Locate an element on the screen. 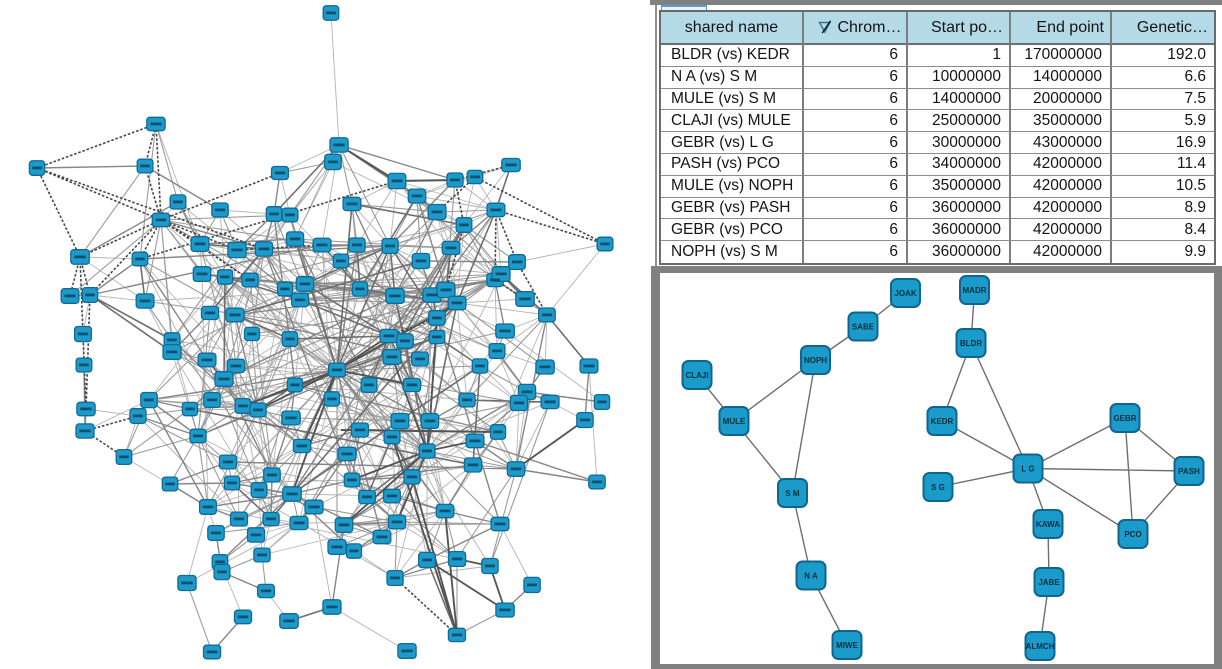 The image size is (1222, 669). svg-text: KEDR is located at coordinates (942, 421).